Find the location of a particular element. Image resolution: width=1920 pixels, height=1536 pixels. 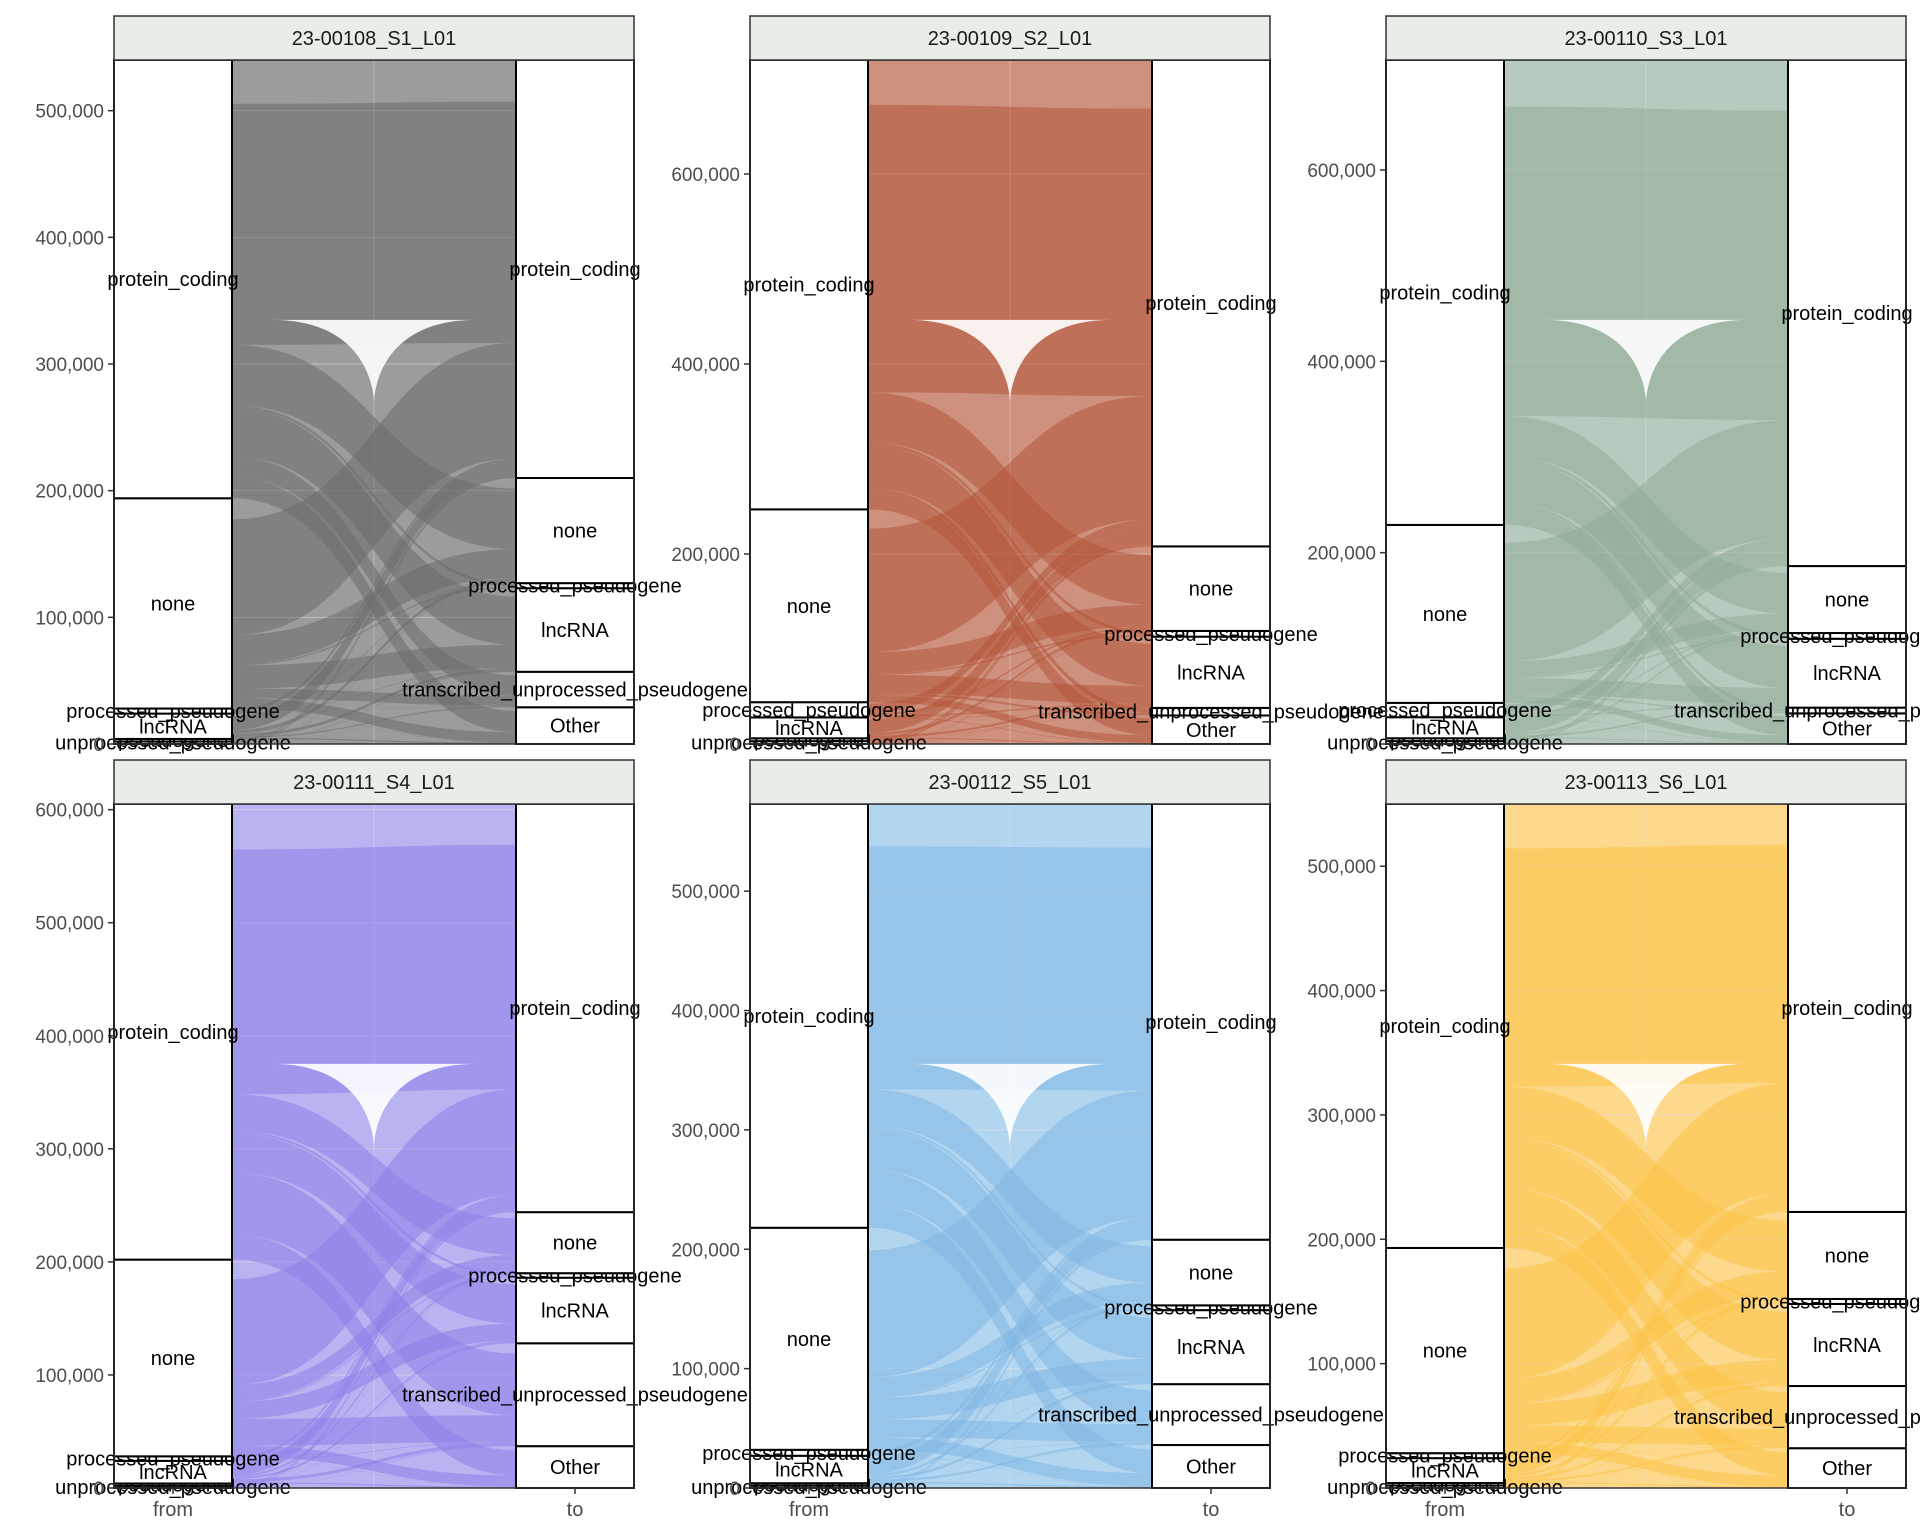

flow-ribbons is located at coordinates (1010, 424).